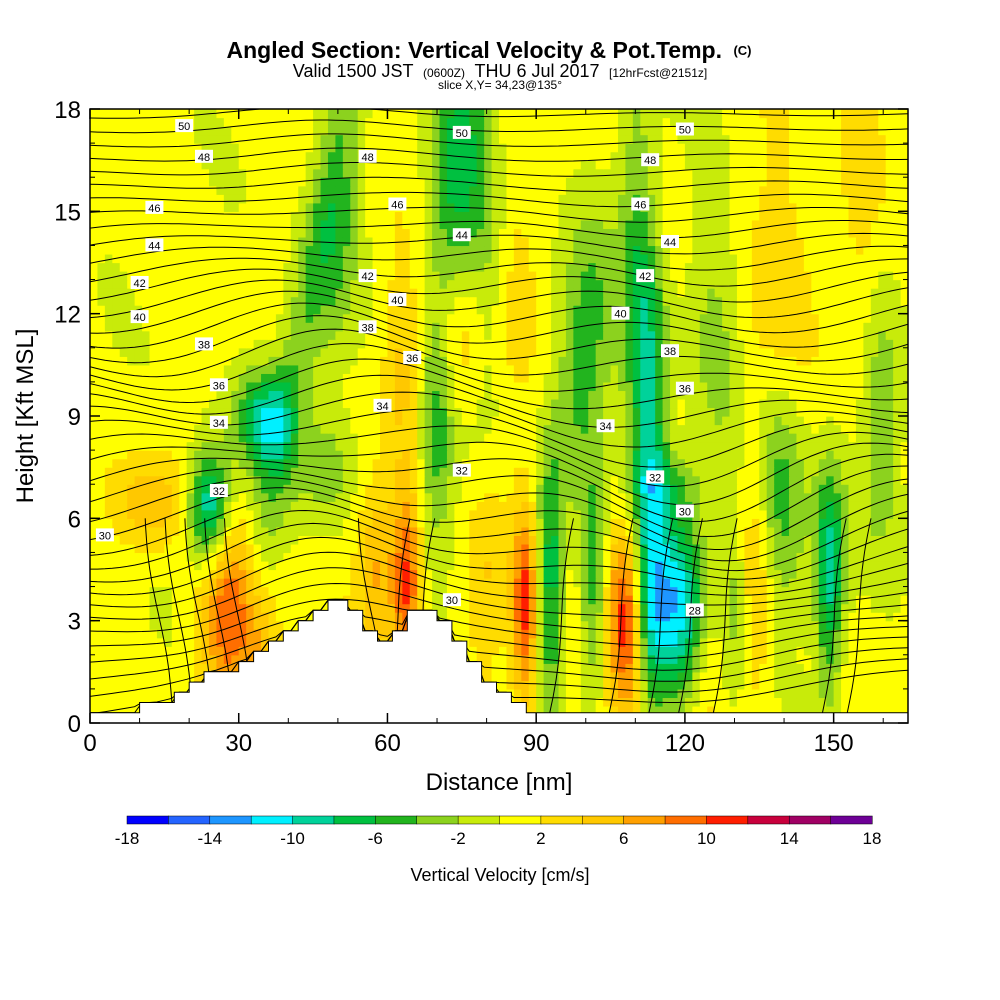 The image size is (1000, 1000). Describe the element at coordinates (353, 71) in the screenshot. I see `subtitle-valid: Valid 1500 JST` at that location.